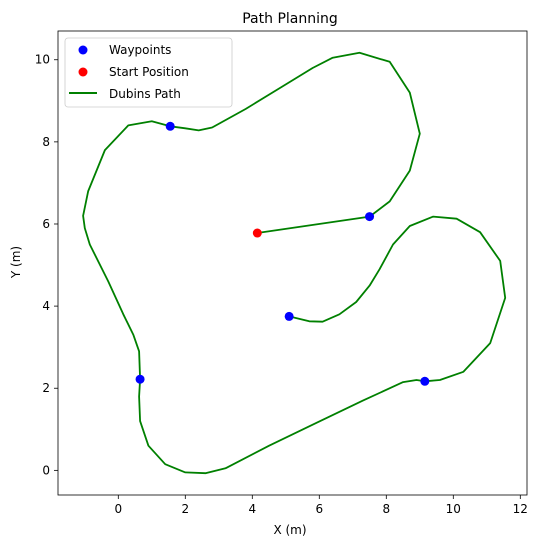 The height and width of the screenshot is (547, 535). I want to click on y-tick-label: 2, so click(46, 388).